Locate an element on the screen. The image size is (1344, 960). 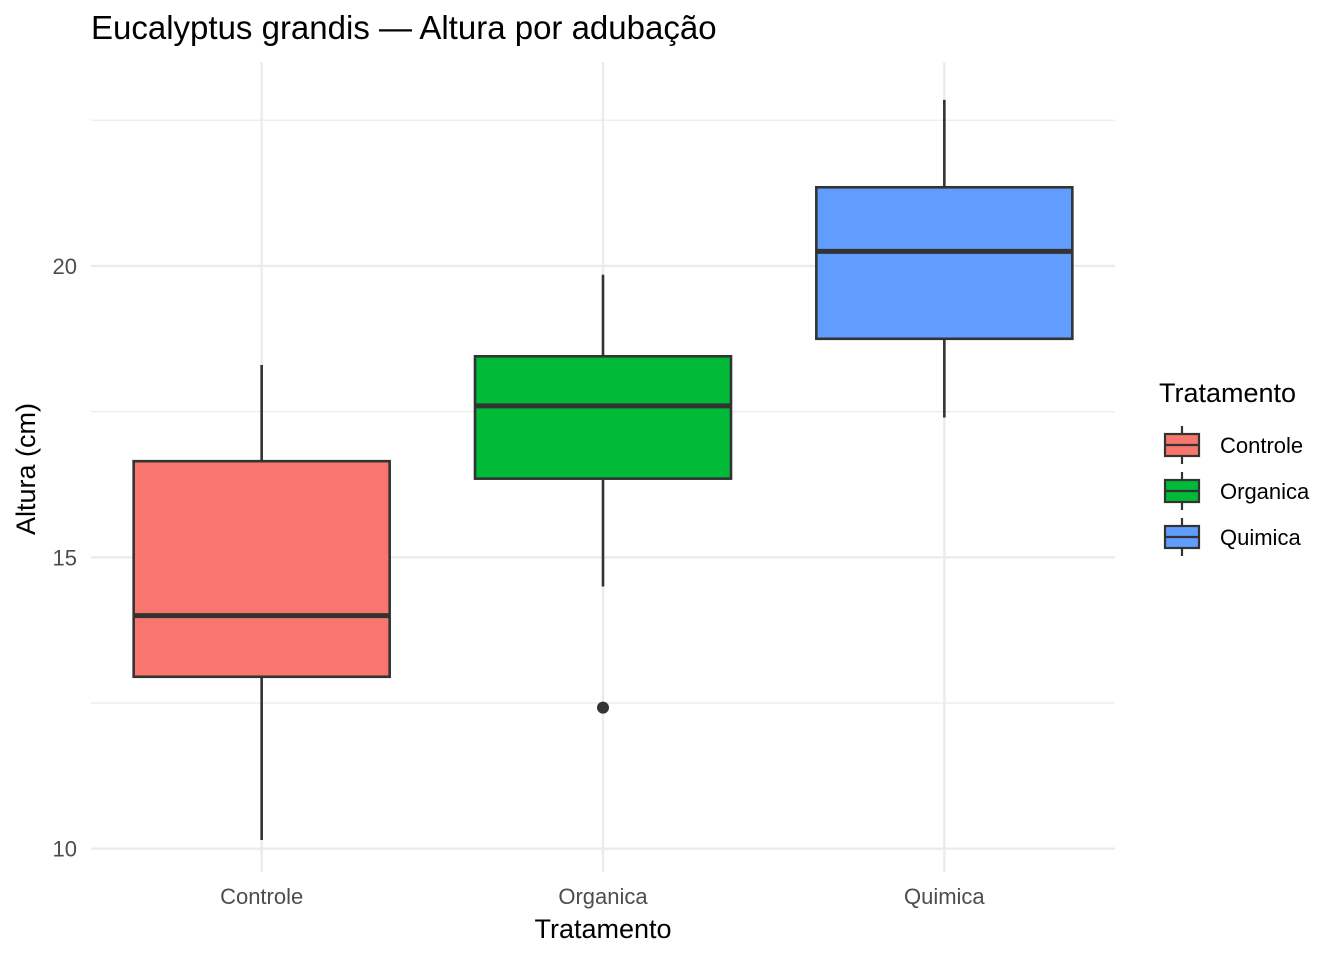
box-controle is located at coordinates (261, 602).